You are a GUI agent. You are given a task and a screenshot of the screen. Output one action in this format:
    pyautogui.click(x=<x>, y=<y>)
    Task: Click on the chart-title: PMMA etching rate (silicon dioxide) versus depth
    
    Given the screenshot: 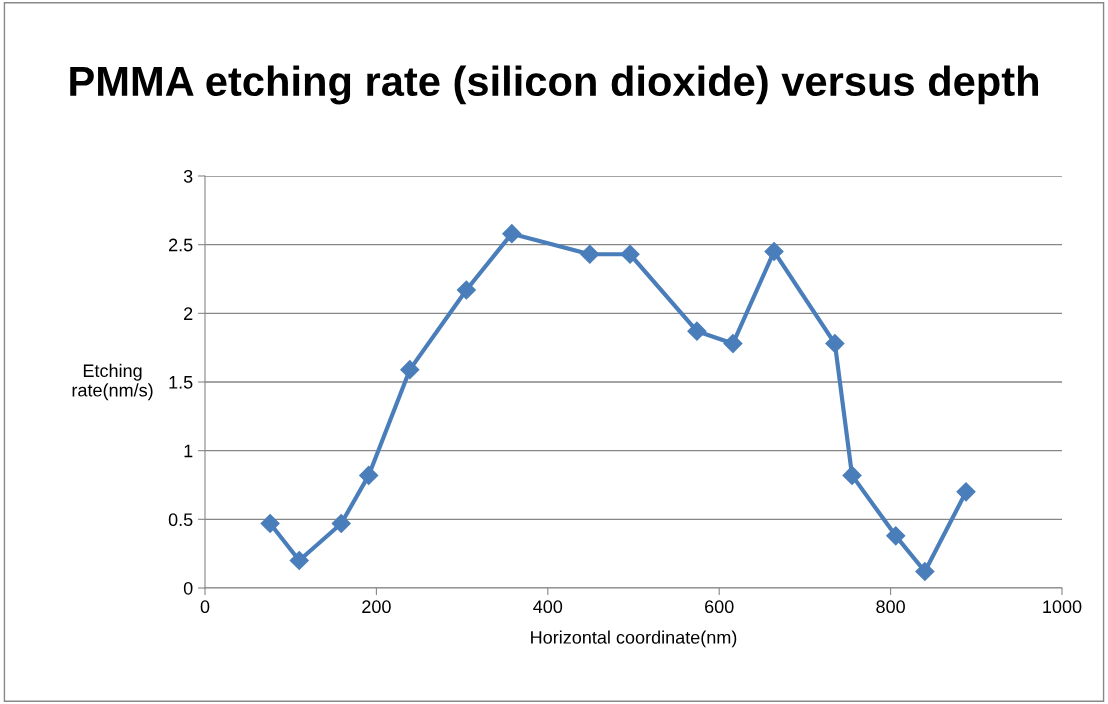 What is the action you would take?
    pyautogui.click(x=554, y=85)
    